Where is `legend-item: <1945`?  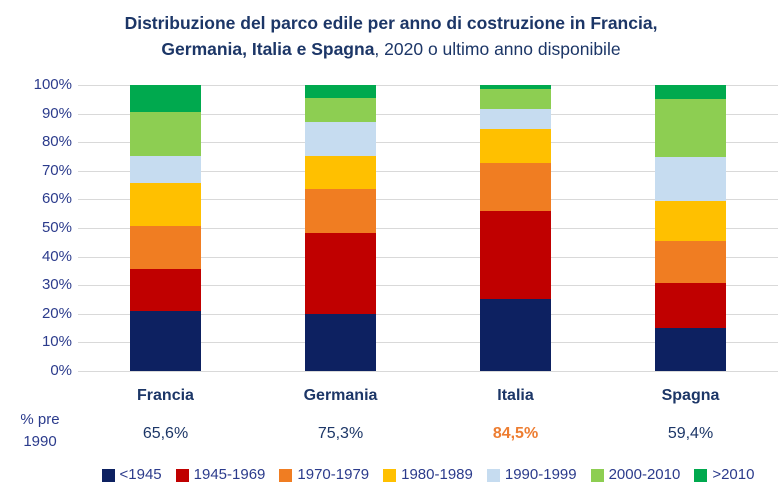 legend-item: <1945 is located at coordinates (131, 475).